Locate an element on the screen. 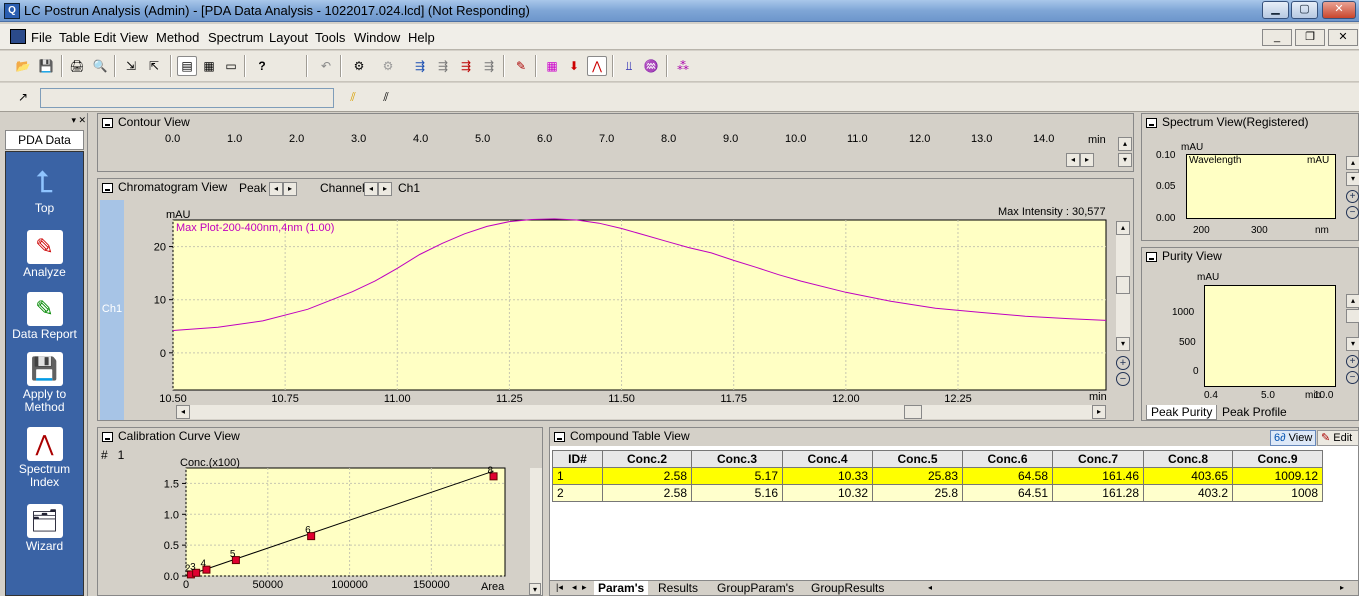 The height and width of the screenshot is (596, 1359). tab-results: Results is located at coordinates (678, 588).